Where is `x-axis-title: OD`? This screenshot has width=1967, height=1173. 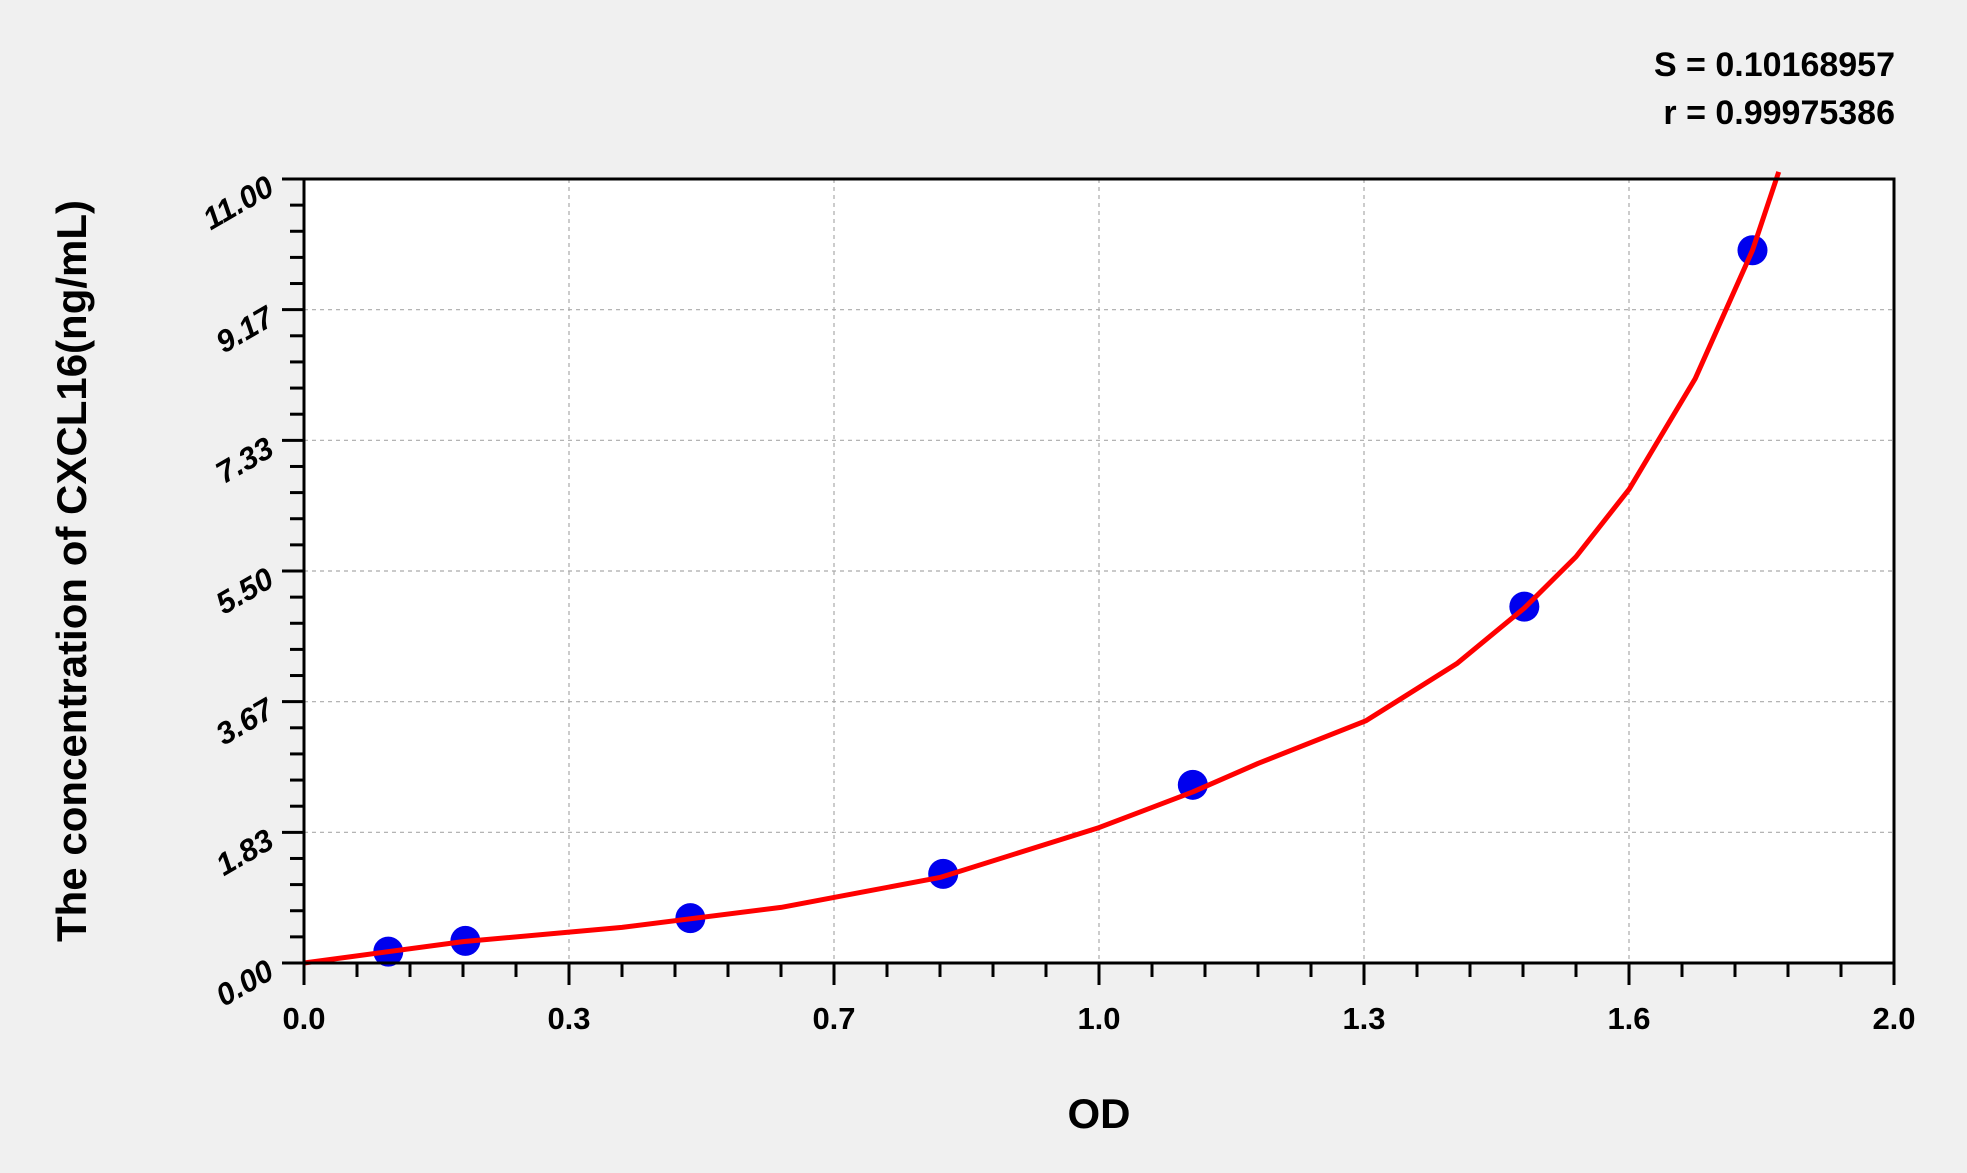 x-axis-title: OD is located at coordinates (1099, 1113).